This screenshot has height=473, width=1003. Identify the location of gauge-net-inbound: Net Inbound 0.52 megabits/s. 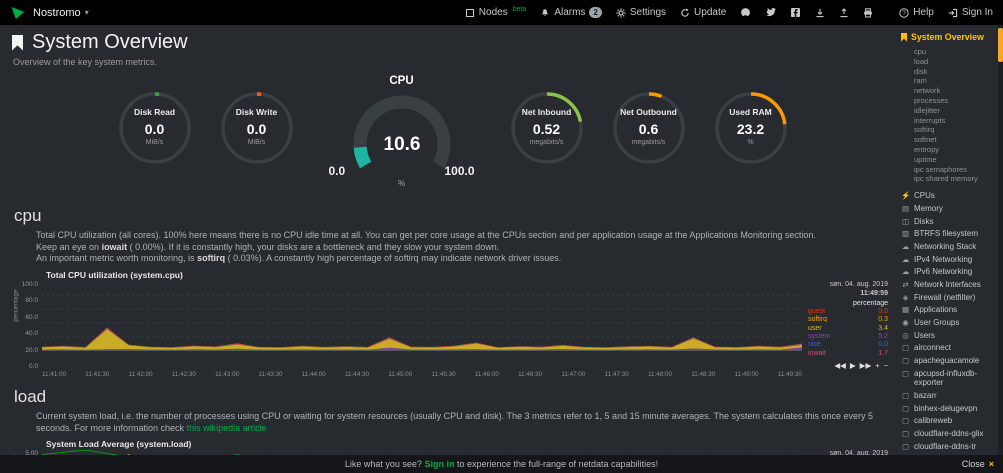
(547, 135).